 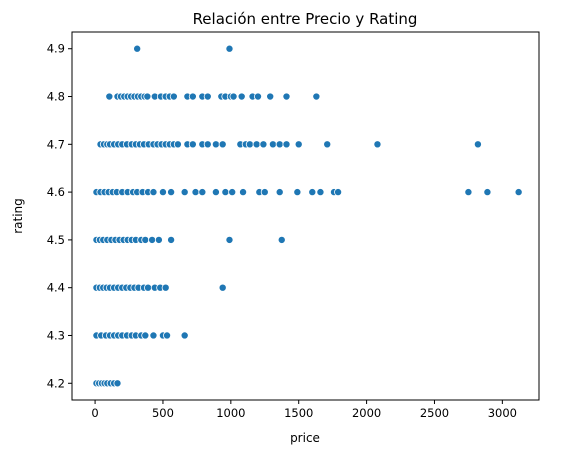 What do you see at coordinates (56, 192) in the screenshot?
I see `y-tick-label: 4.6` at bounding box center [56, 192].